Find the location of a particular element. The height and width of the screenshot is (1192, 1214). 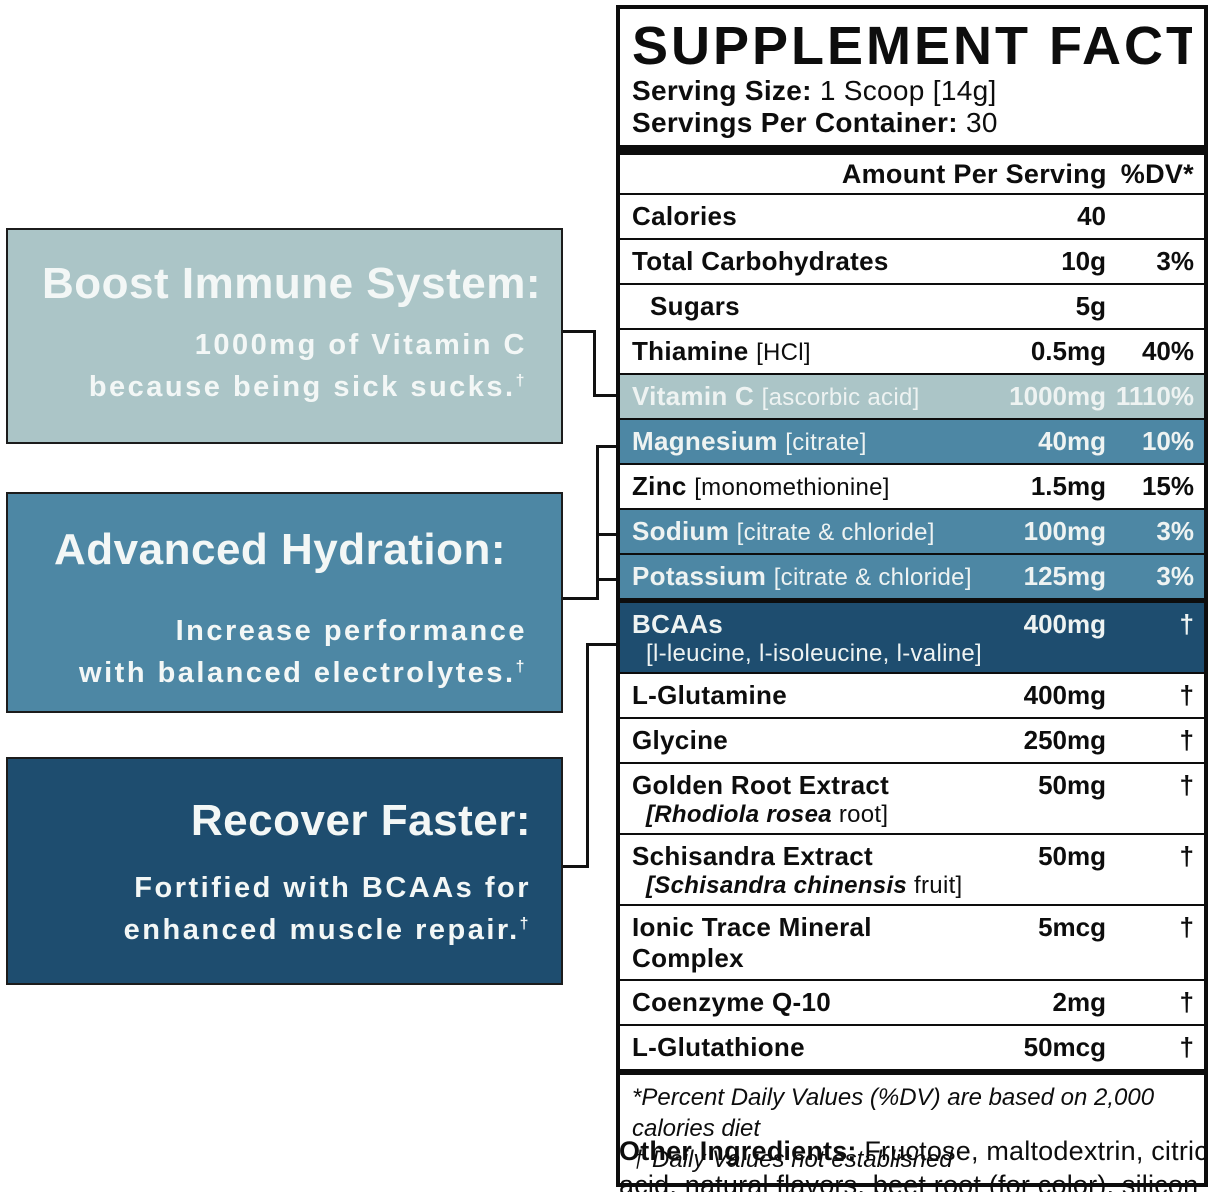

connector-immune-horizontal is located at coordinates (579, 331).